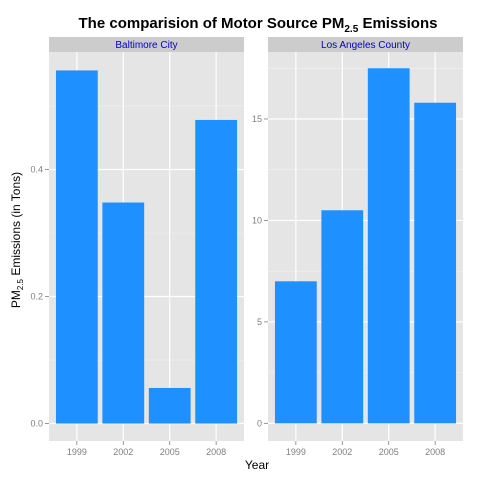  What do you see at coordinates (16, 225) in the screenshot?
I see `y-axis-title-suffix: Emissions (in Tons)` at bounding box center [16, 225].